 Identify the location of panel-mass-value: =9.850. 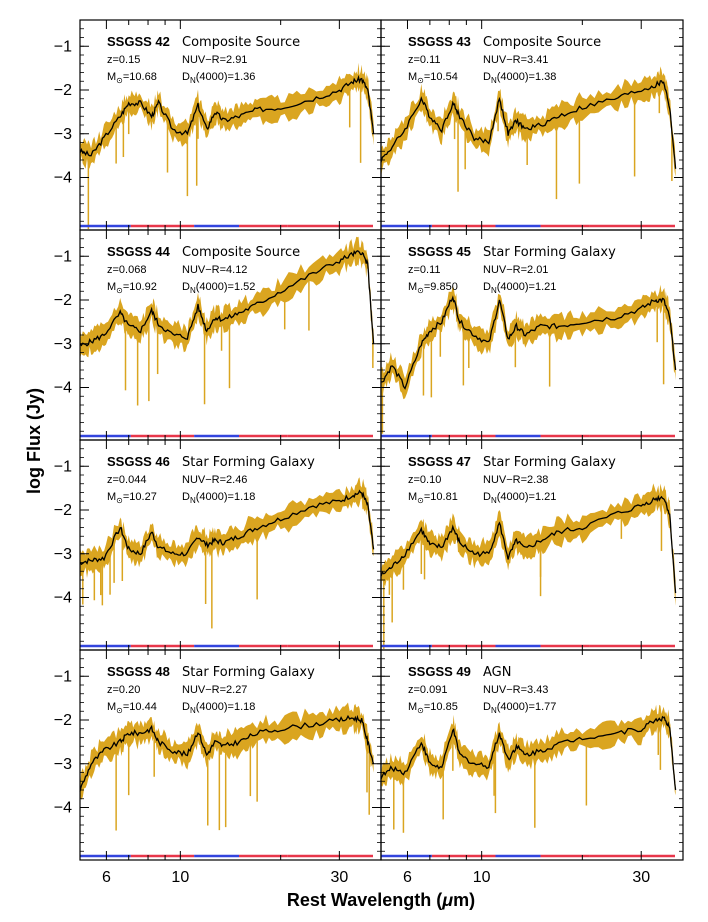
(441, 287).